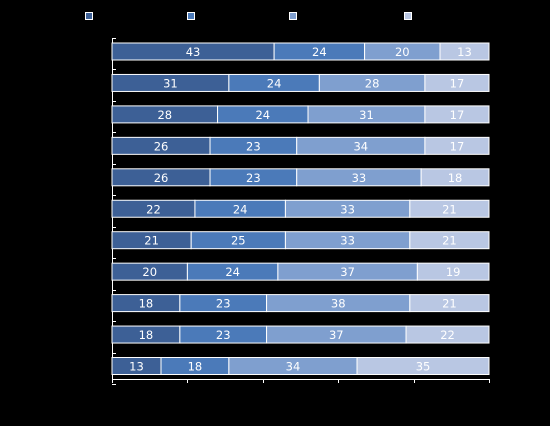  I want to click on bar-value-label: 38, so click(338, 304).